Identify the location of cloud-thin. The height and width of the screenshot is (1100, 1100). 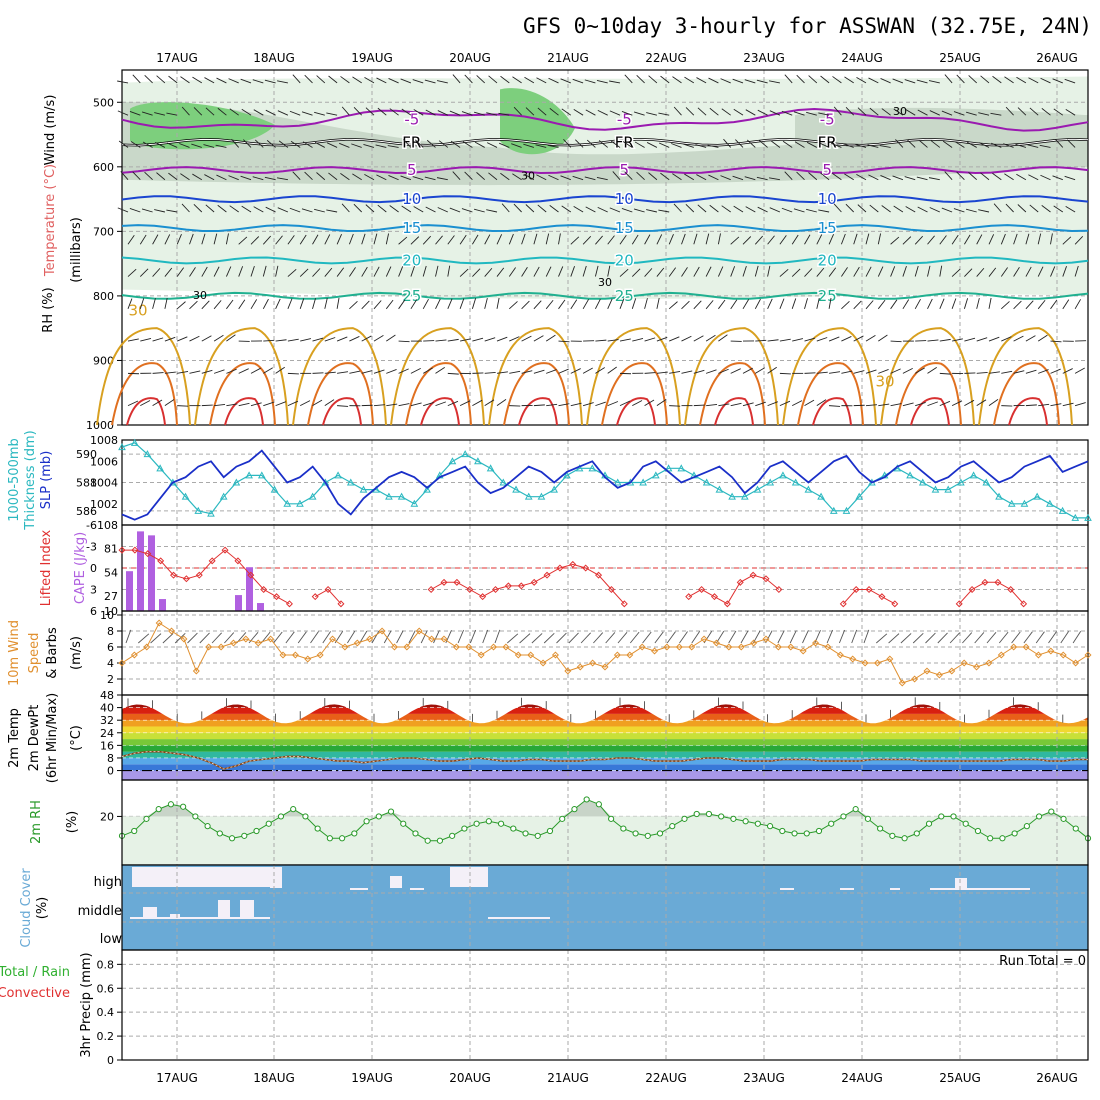
(847, 889).